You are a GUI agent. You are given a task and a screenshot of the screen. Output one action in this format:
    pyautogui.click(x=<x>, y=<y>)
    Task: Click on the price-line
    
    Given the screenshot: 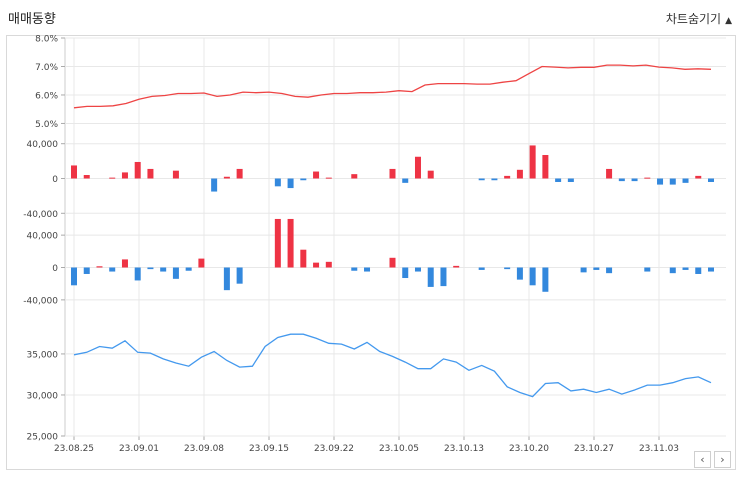 What is the action you would take?
    pyautogui.click(x=392, y=365)
    